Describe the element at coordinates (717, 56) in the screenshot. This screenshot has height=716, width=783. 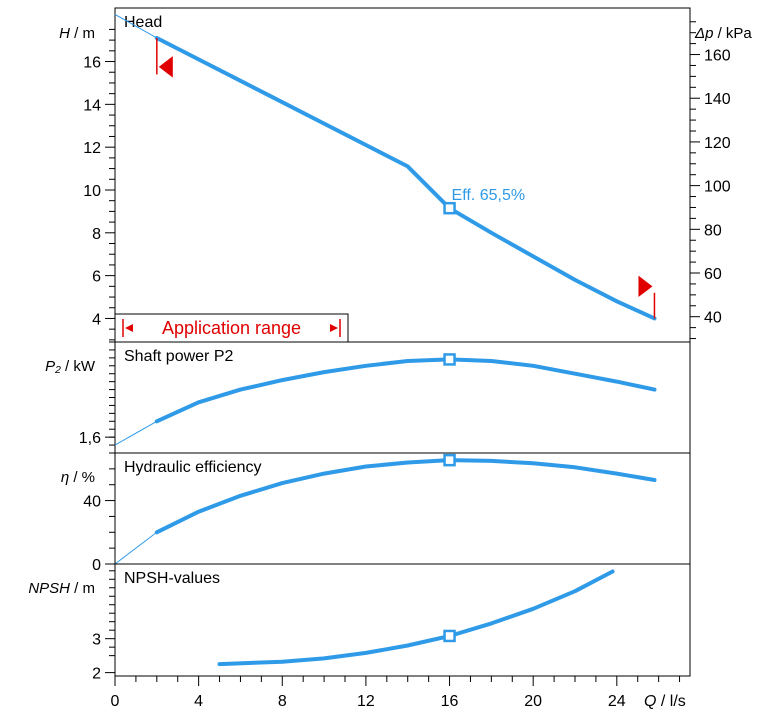
I see `pressure-tick-label: 160` at that location.